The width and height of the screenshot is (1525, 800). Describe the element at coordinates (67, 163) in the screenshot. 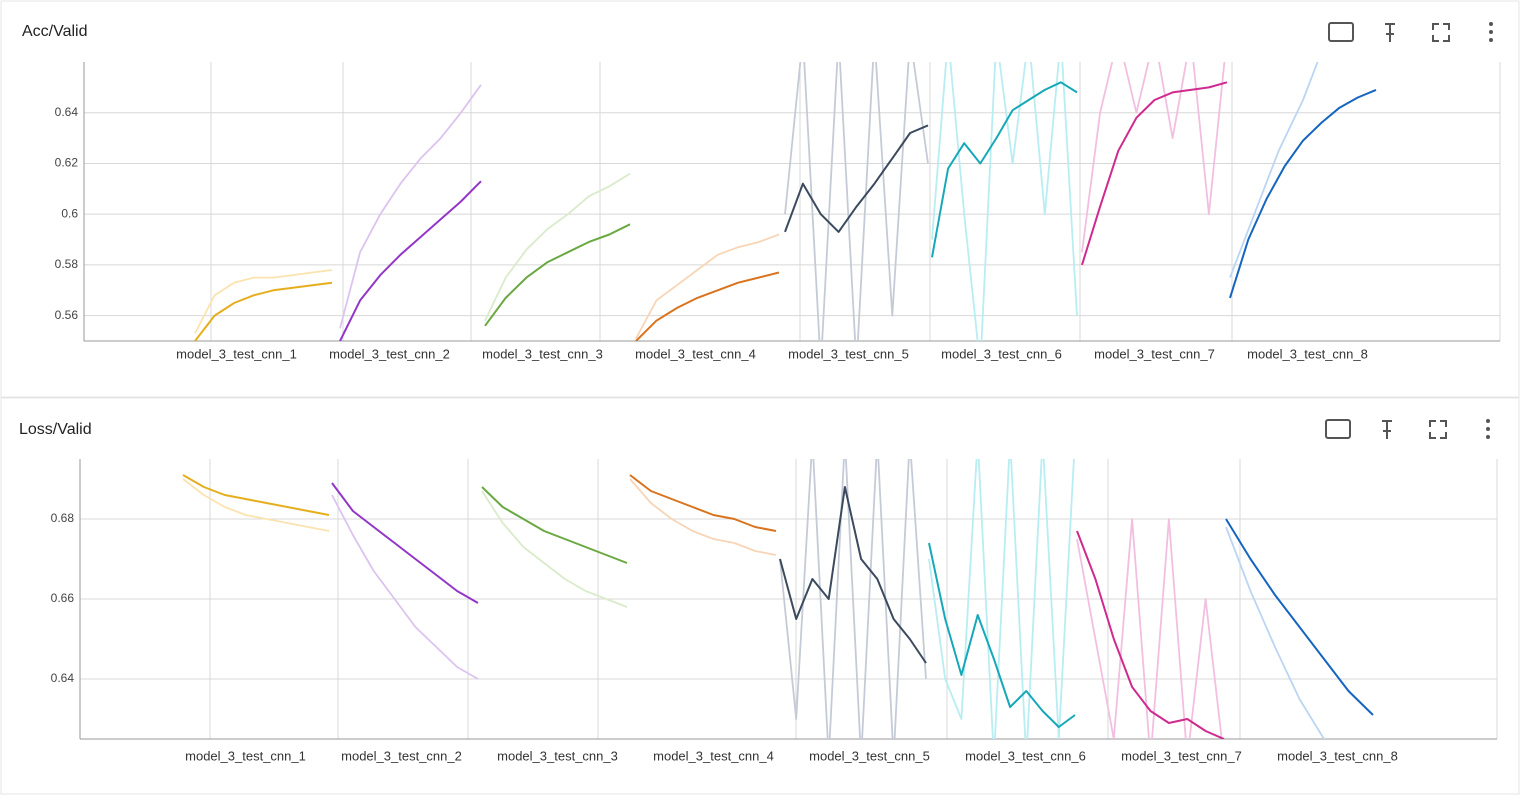

I see `y-tick-label: 0.62` at that location.